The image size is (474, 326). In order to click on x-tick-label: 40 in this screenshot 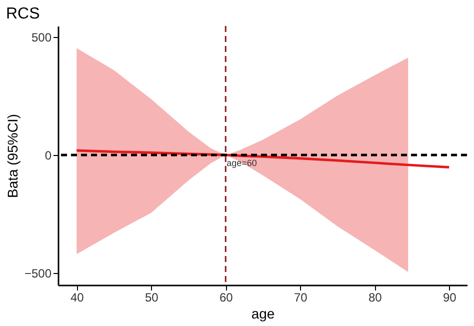, I will do `click(77, 297)`.